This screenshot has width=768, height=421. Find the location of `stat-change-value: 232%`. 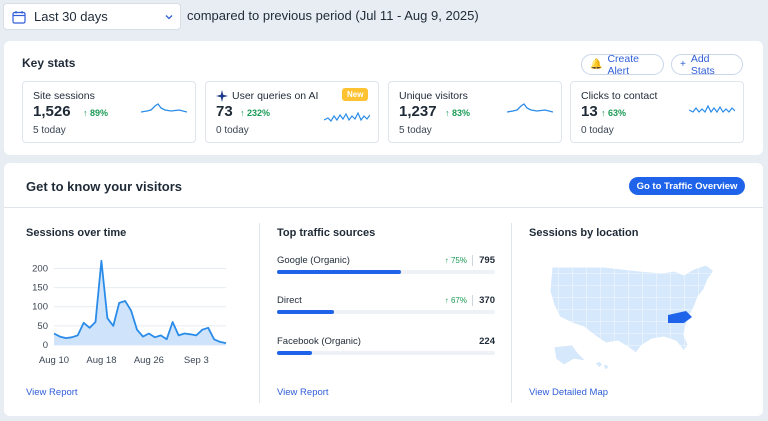

stat-change-value: 232% is located at coordinates (259, 113).